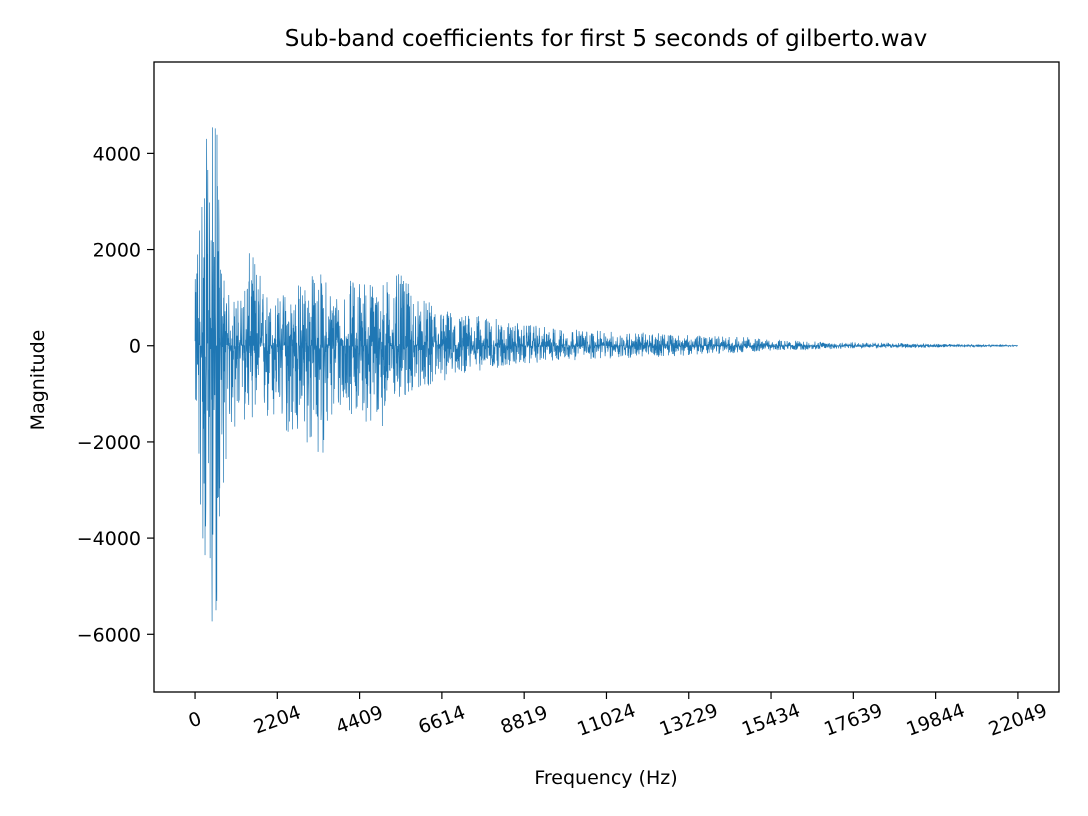 This screenshot has height=816, width=1088. I want to click on x-tick-label: 11024, so click(606, 719).